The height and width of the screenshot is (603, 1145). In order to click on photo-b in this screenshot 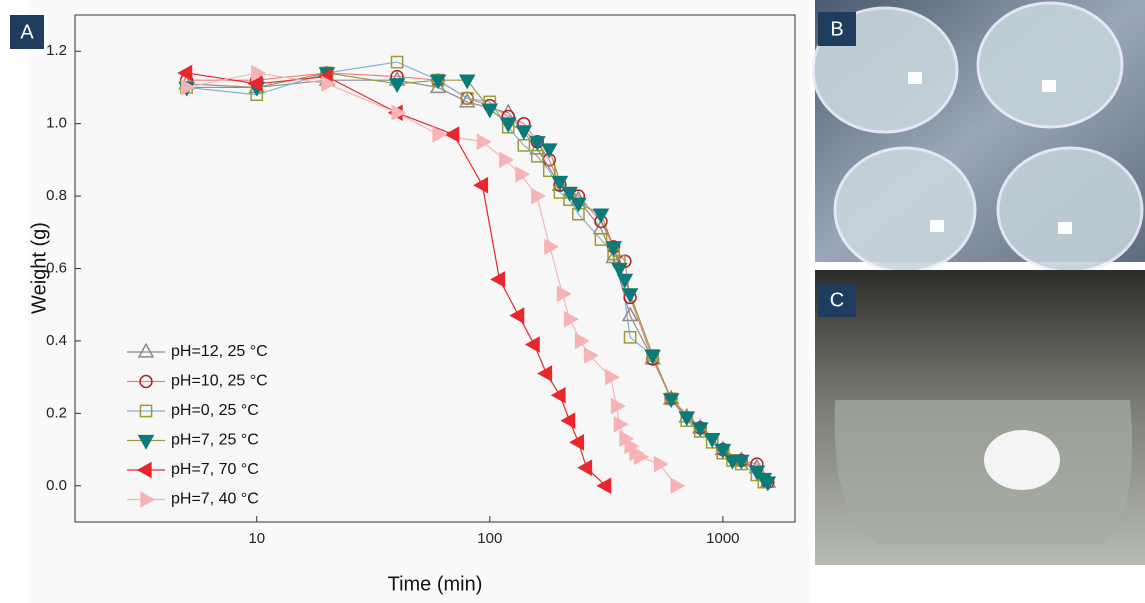, I will do `click(978, 137)`.